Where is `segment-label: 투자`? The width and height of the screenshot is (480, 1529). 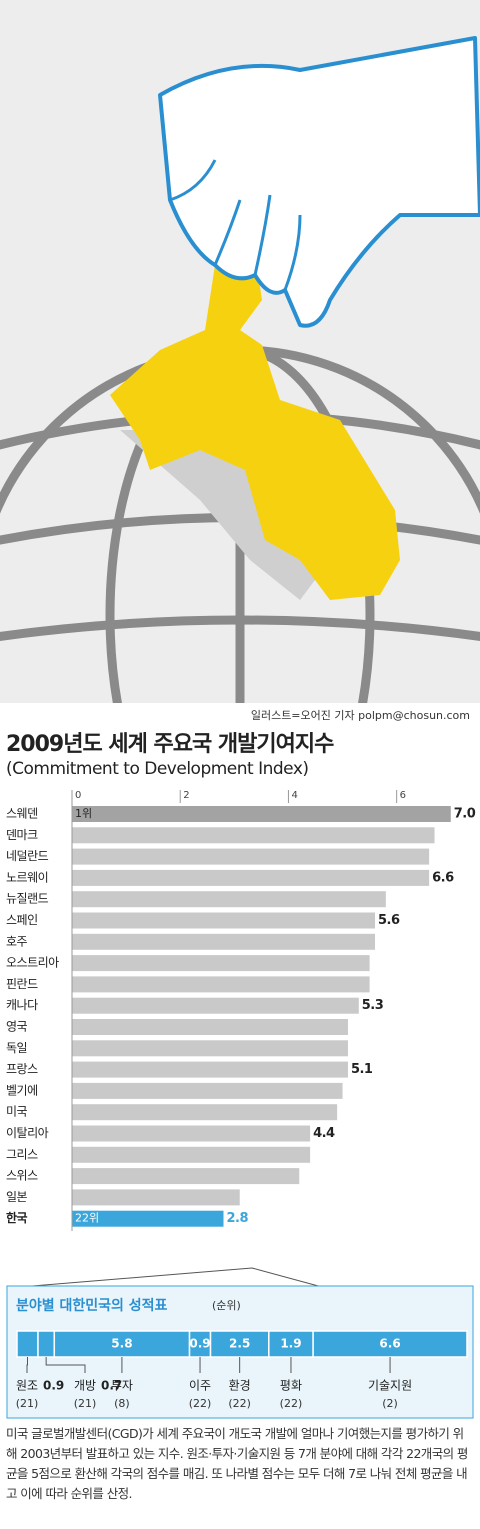
segment-label: 투자 is located at coordinates (122, 1386).